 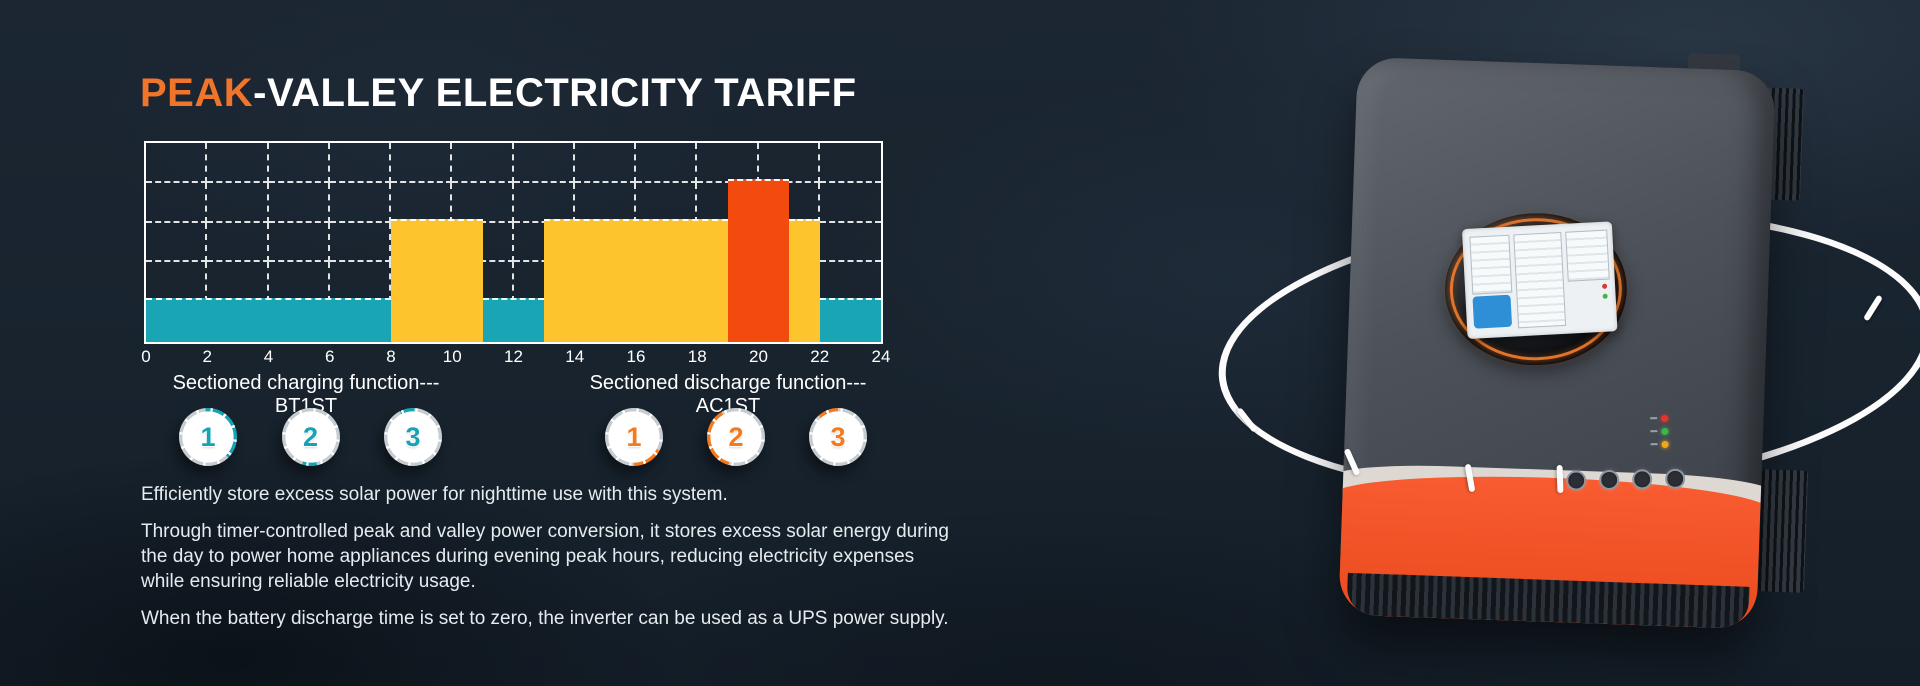 I want to click on led-green, so click(x=1665, y=431).